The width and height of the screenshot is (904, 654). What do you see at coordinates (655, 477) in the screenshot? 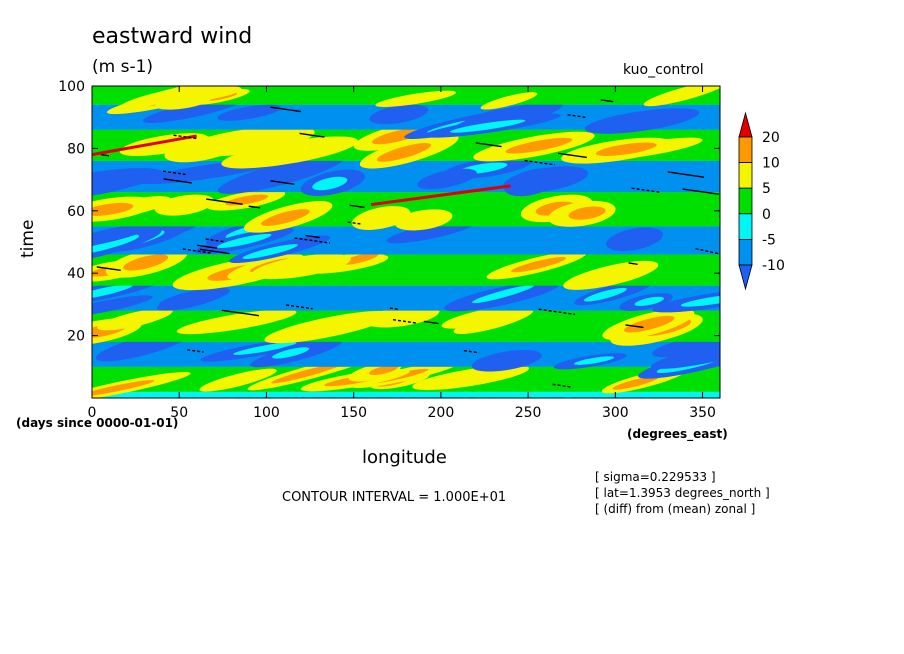
I see `sigma-note: [ sigma=0.229533 ]` at bounding box center [655, 477].